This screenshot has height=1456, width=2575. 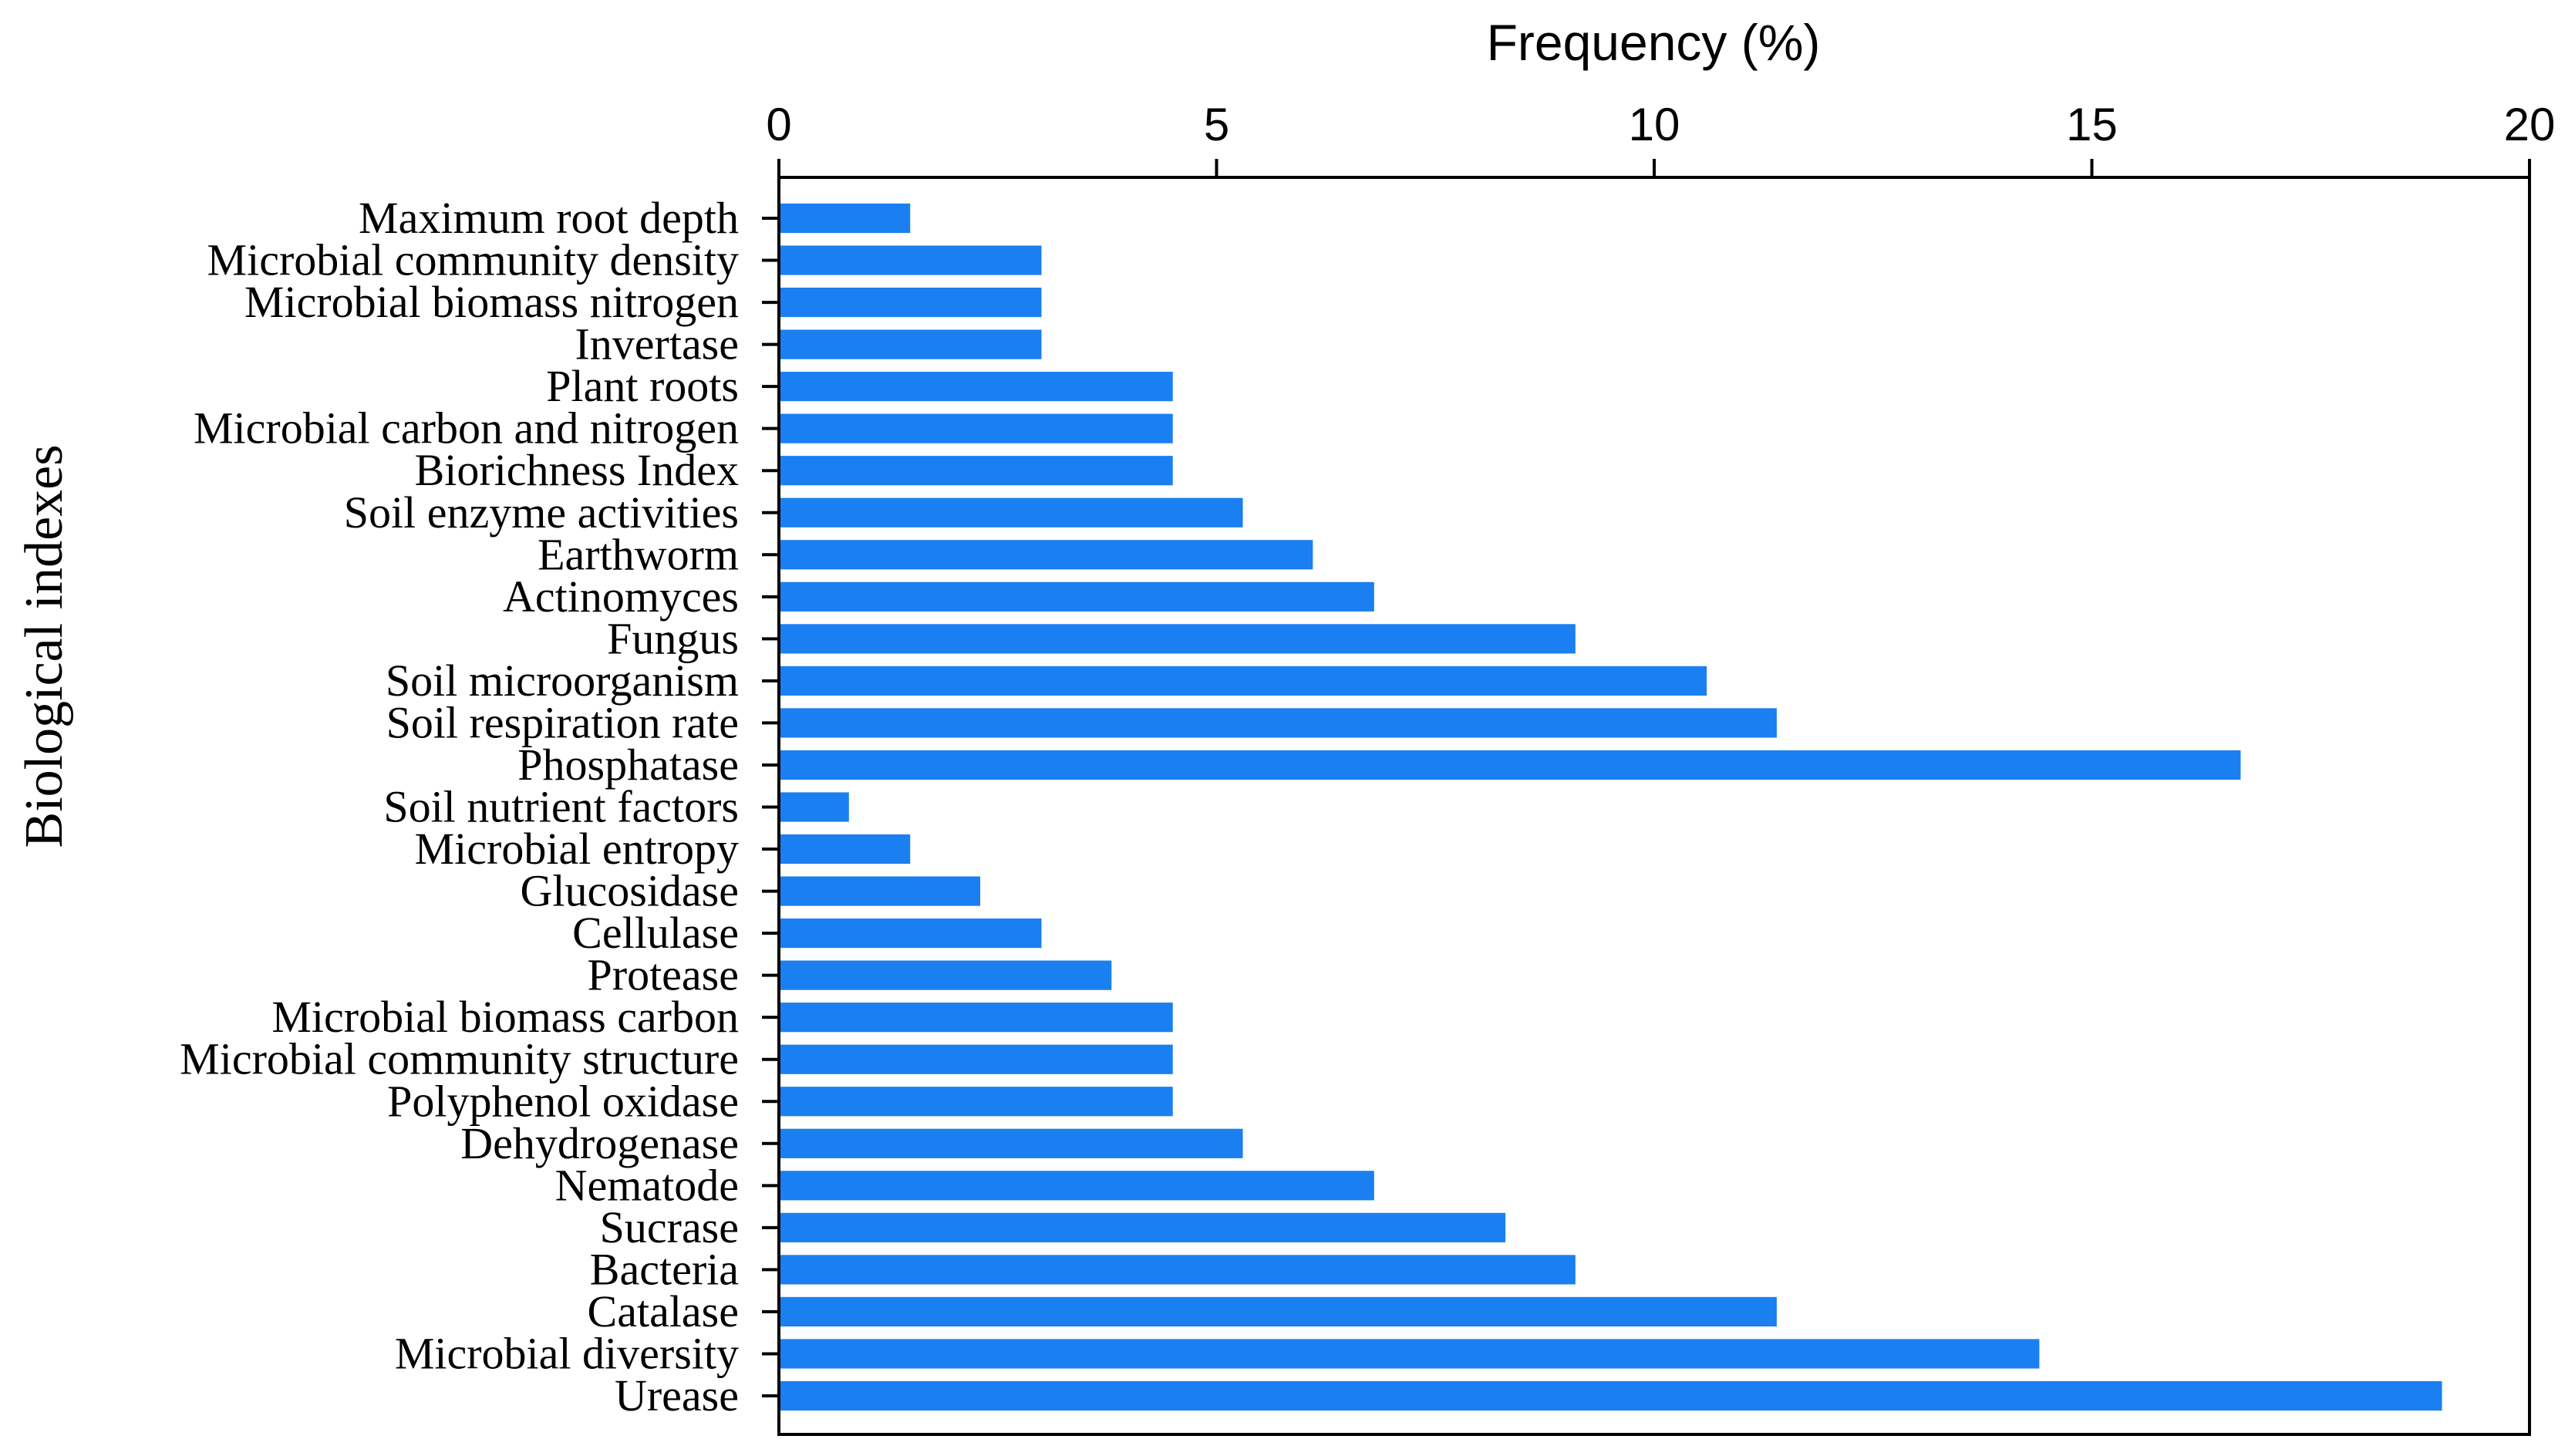 I want to click on category-label: Polyphenol oxidase, so click(x=563, y=1101).